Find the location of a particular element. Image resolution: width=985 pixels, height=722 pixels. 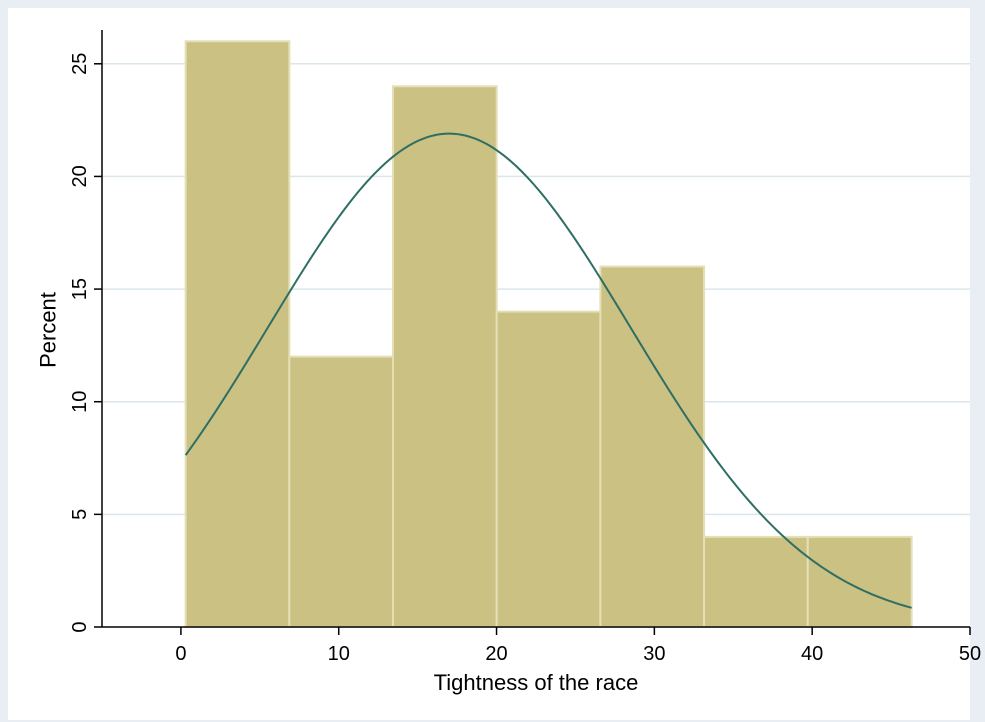

y-axis-title: Percent is located at coordinates (48, 330).